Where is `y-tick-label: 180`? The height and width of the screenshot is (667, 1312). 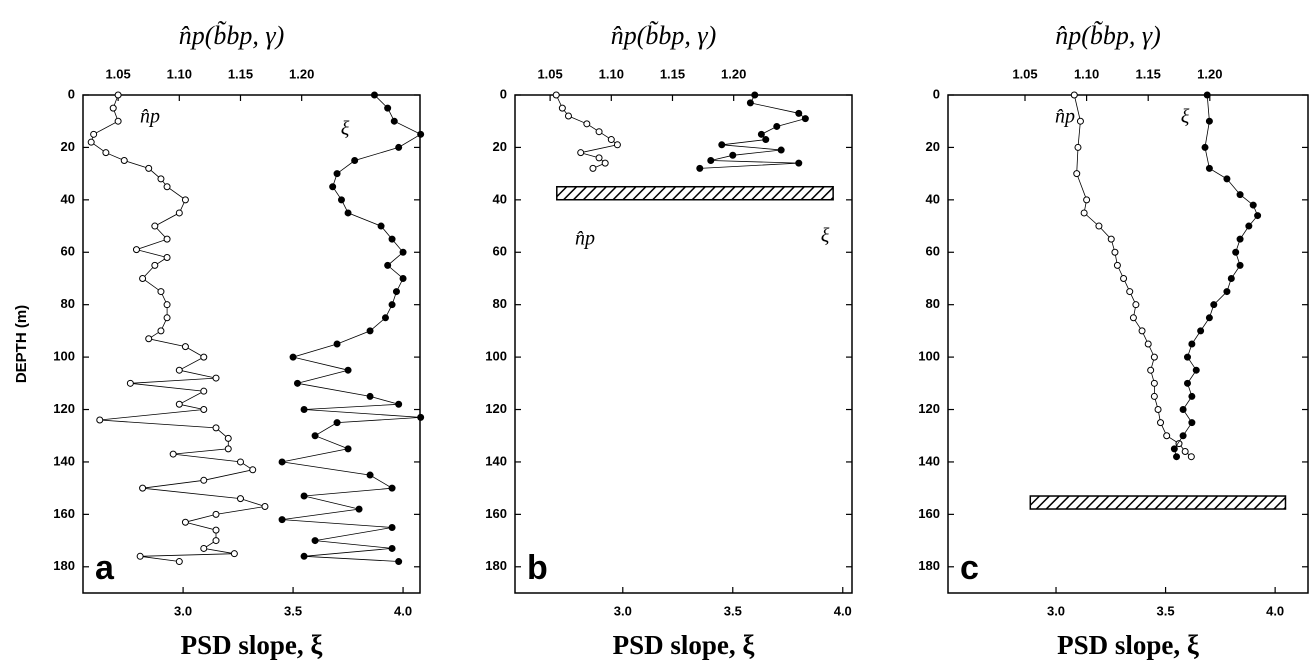
y-tick-label: 180 is located at coordinates (496, 565).